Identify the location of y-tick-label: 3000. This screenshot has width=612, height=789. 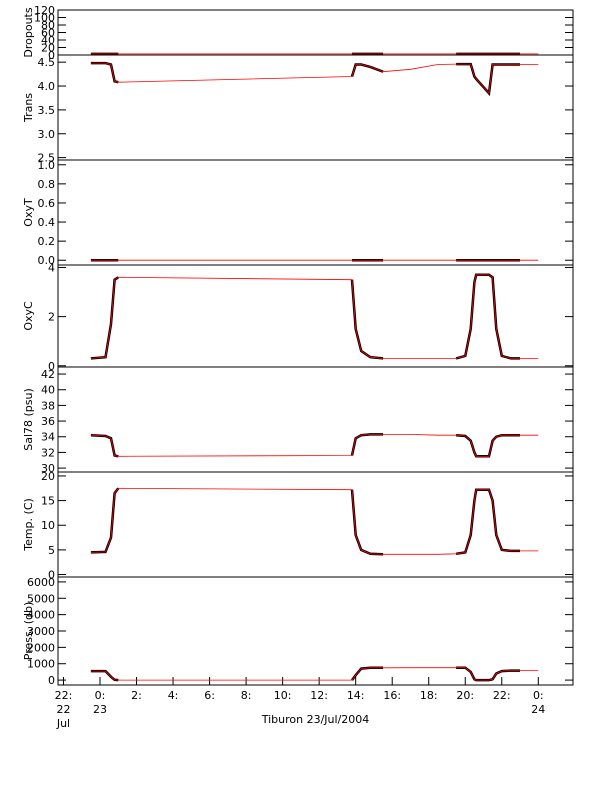
(41, 631).